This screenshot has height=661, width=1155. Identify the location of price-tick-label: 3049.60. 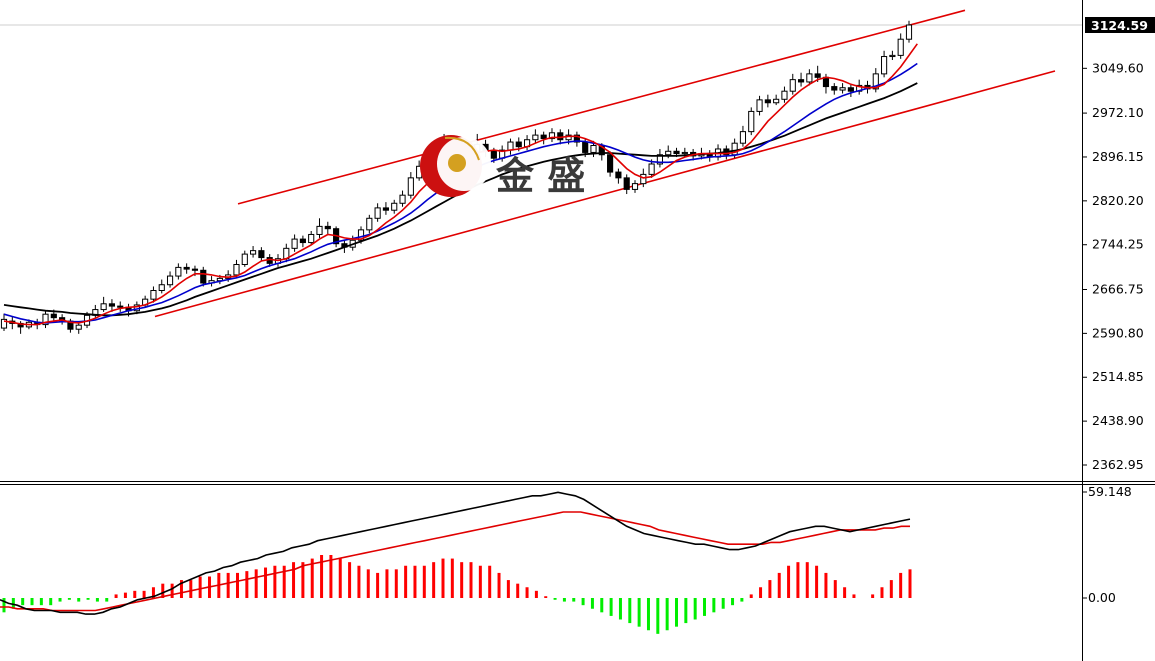
(1118, 67).